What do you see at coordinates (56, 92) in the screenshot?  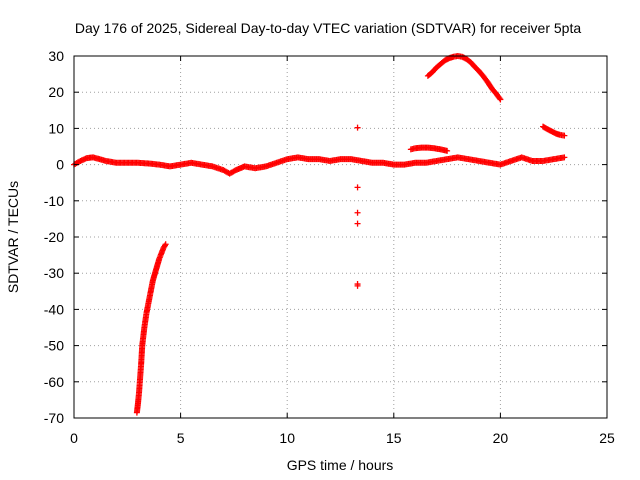 I see `y-tick-label: 20` at bounding box center [56, 92].